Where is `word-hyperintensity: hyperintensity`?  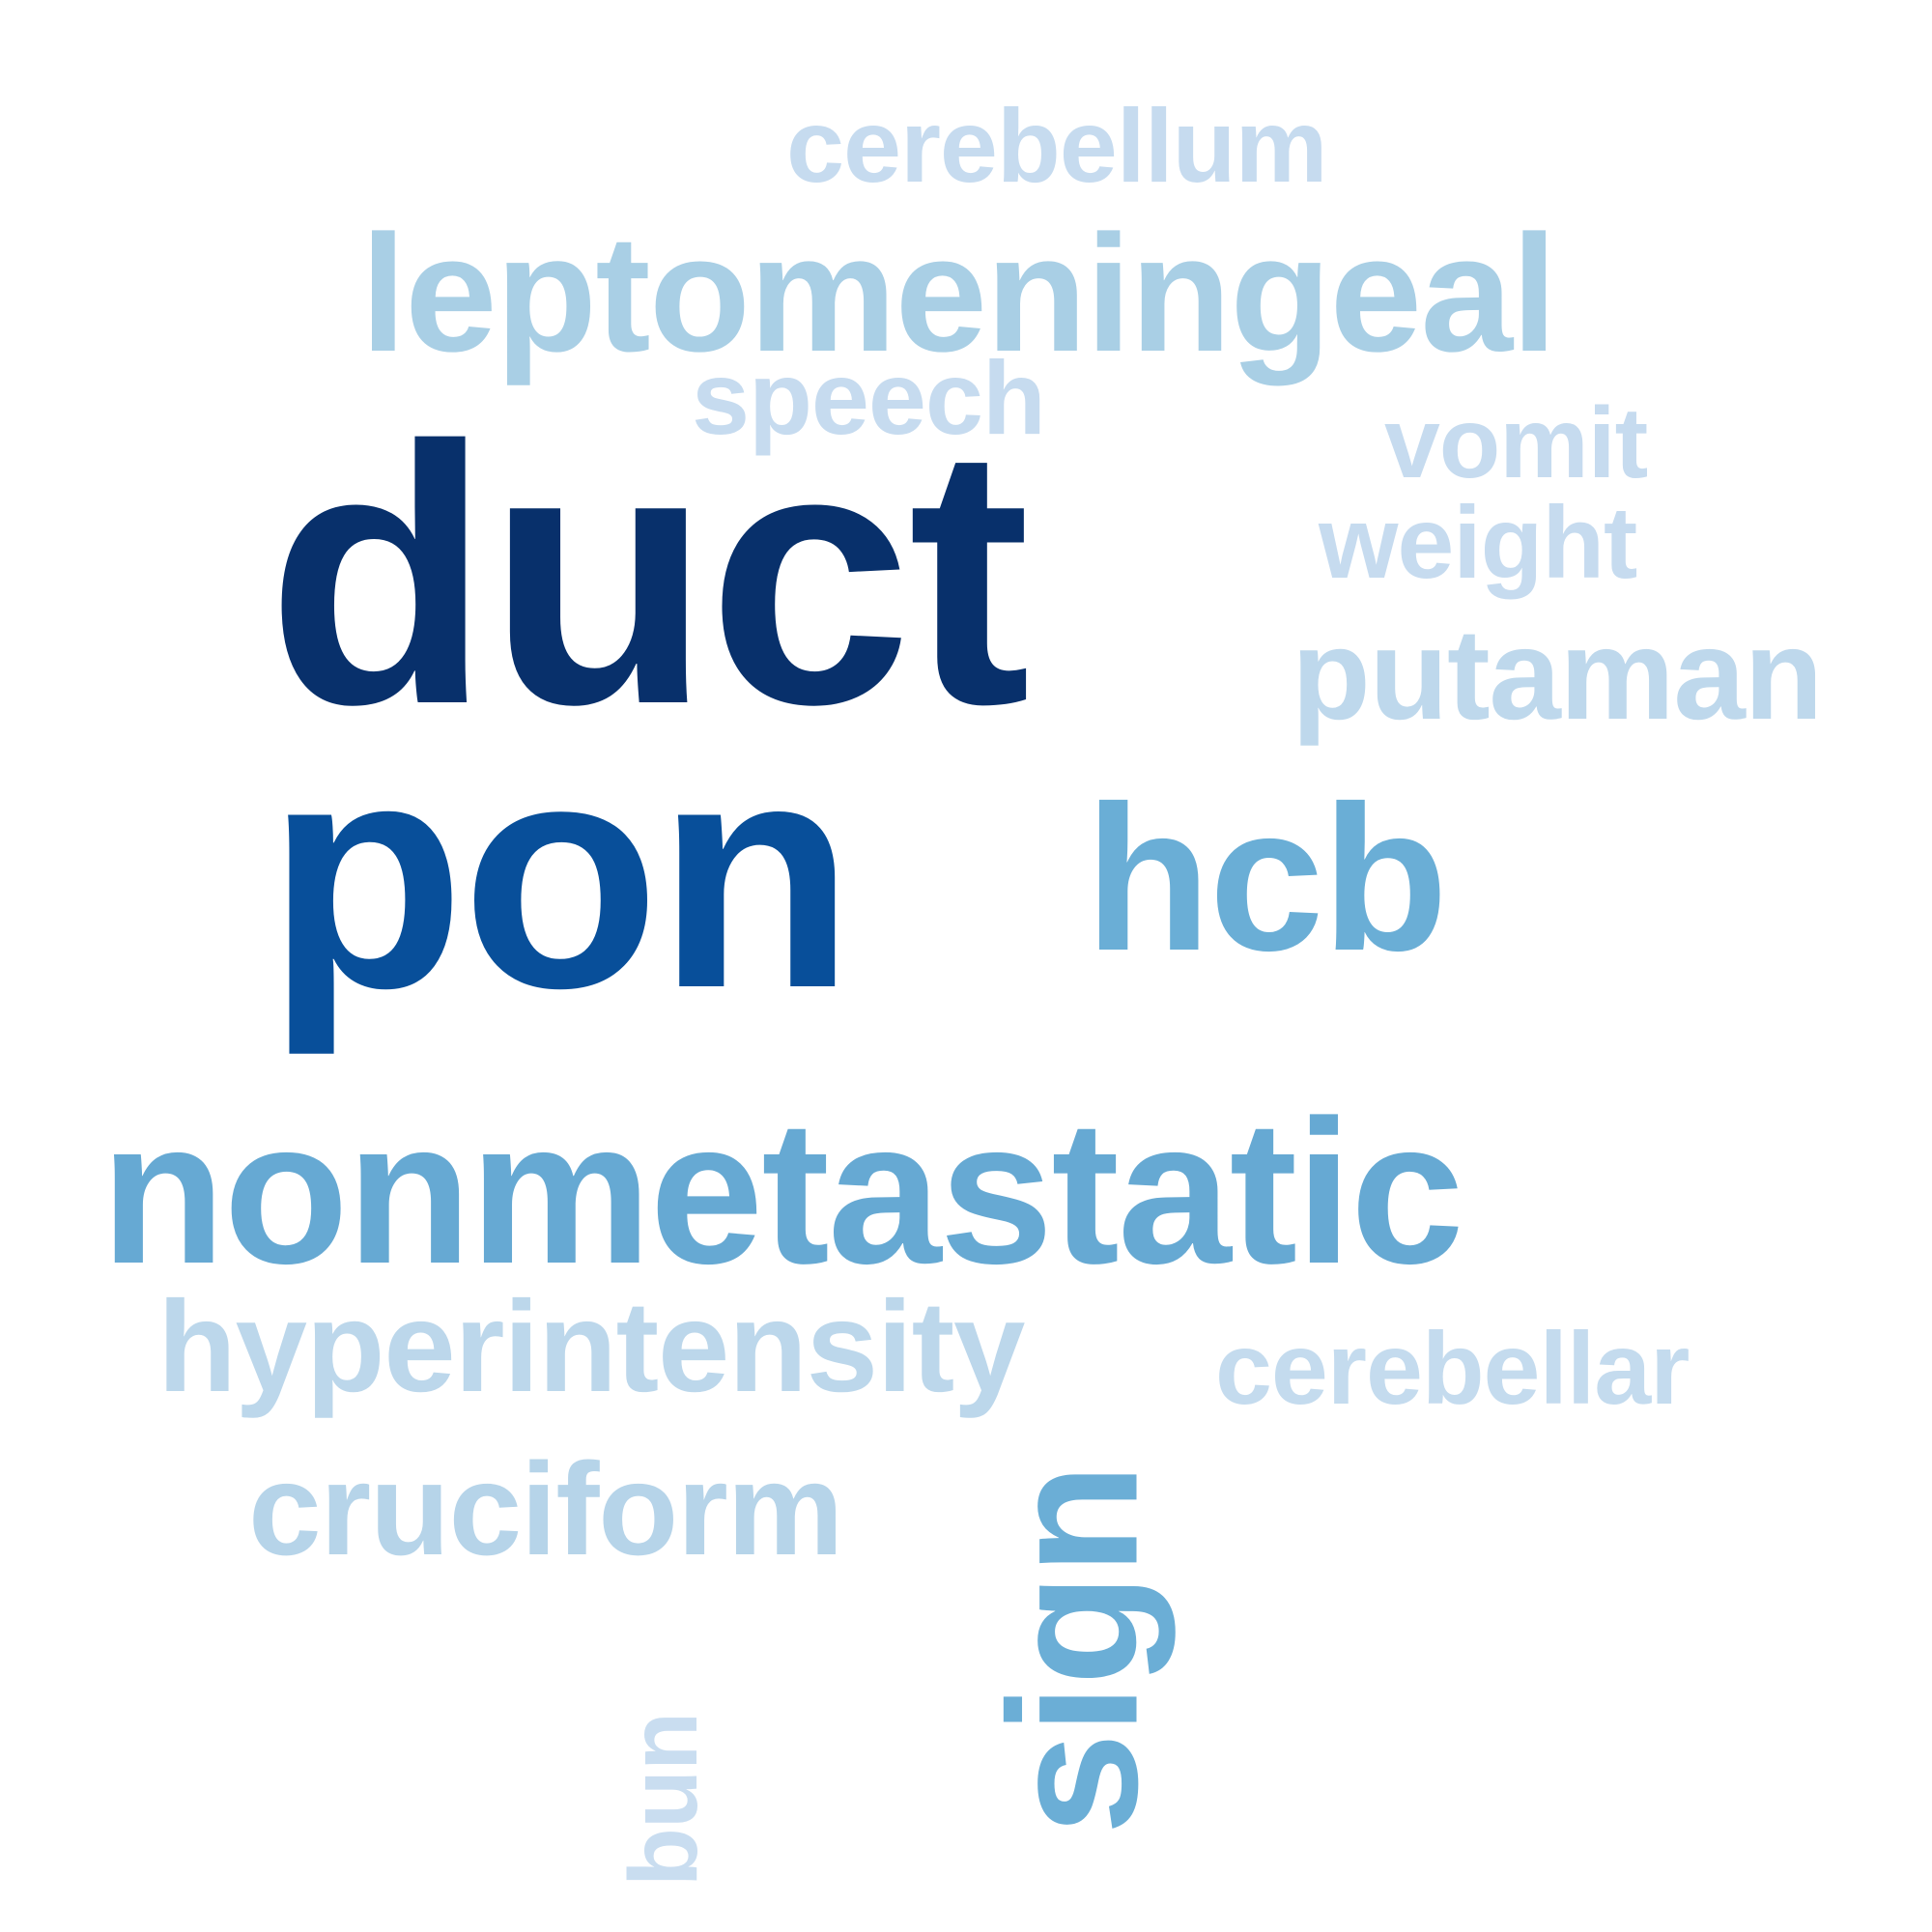 word-hyperintensity: hyperintensity is located at coordinates (591, 1347).